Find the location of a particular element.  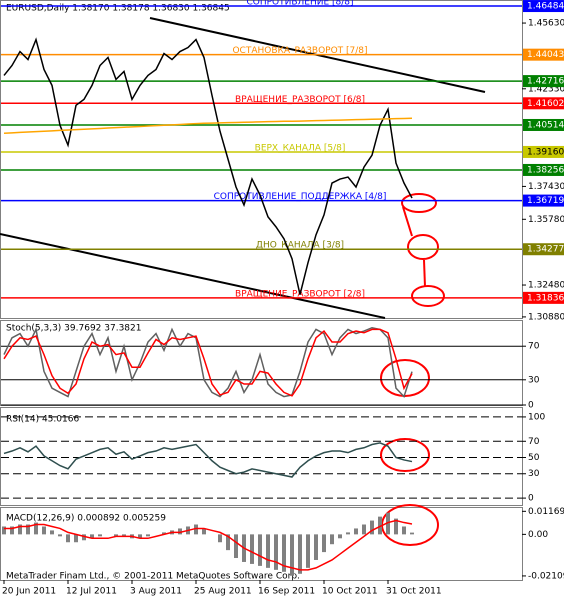

y-tick-label: 0.00 is located at coordinates (538, 535).